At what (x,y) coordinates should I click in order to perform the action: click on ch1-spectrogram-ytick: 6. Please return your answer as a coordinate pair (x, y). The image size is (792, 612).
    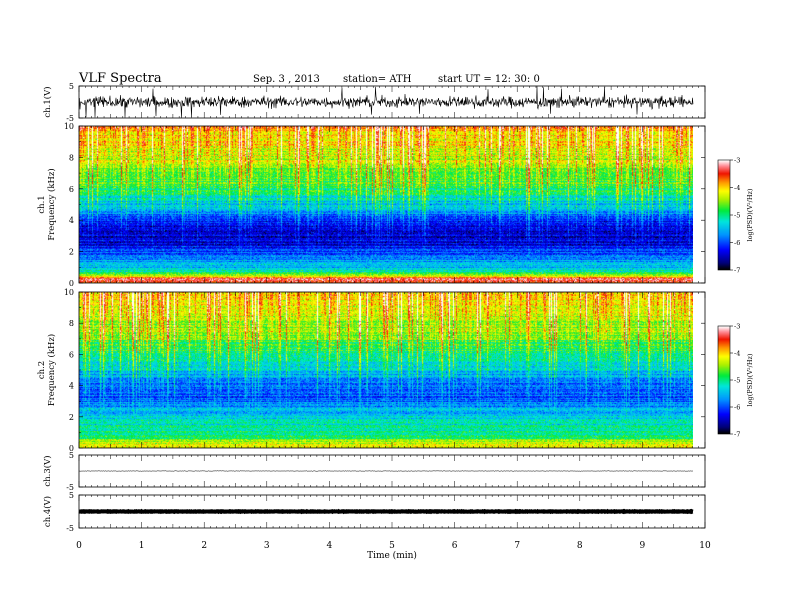
    Looking at the image, I should click on (71, 189).